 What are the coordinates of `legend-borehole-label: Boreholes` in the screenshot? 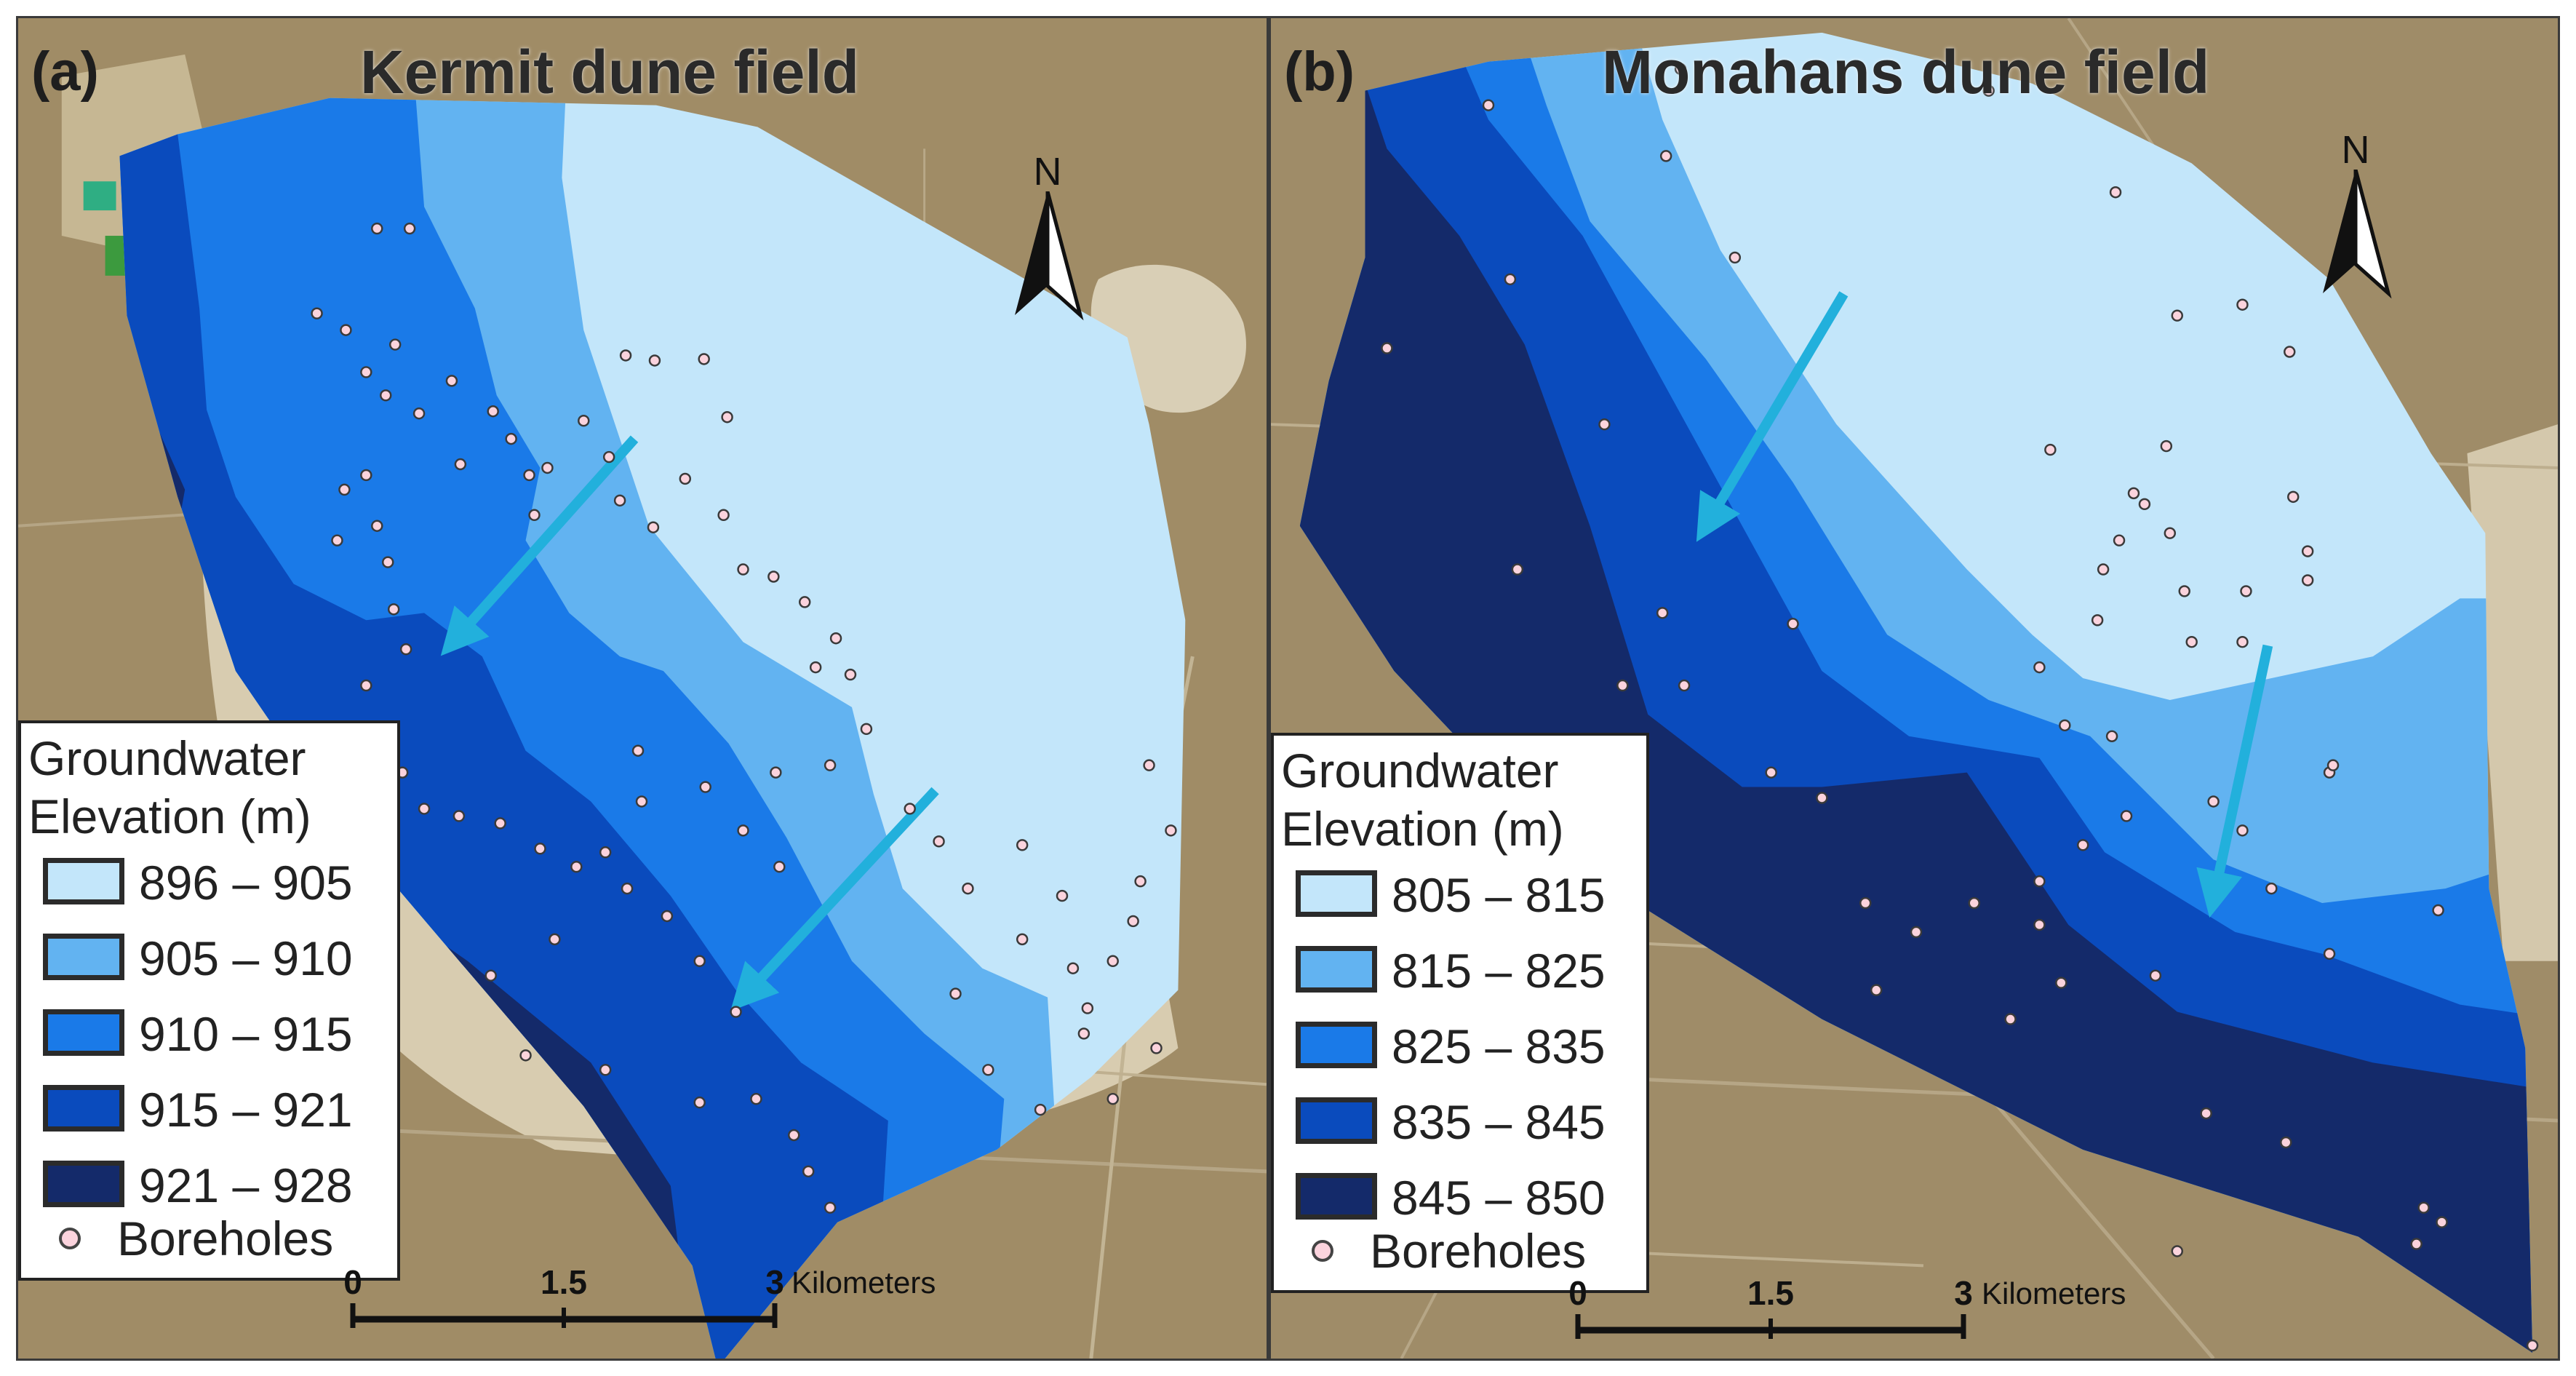 It's located at (225, 1238).